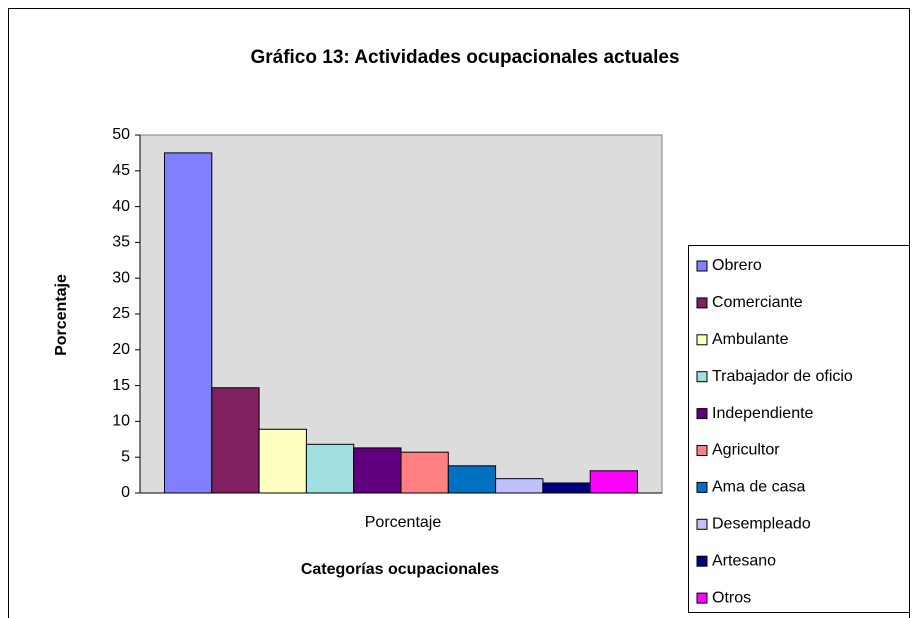  I want to click on legend-label: Trabajador de oficio, so click(782, 376).